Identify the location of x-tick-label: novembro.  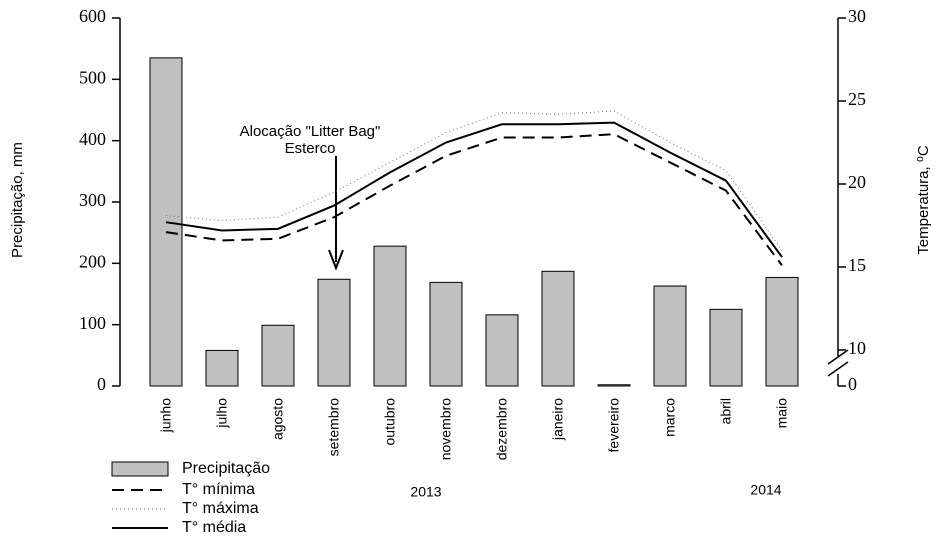
(446, 429).